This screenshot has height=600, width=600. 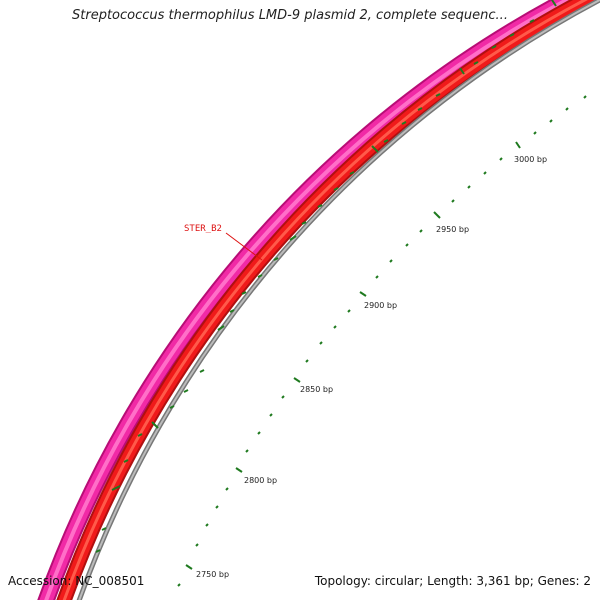 I want to click on bp-tick-label-2950: 2950 bp, so click(x=452, y=229).